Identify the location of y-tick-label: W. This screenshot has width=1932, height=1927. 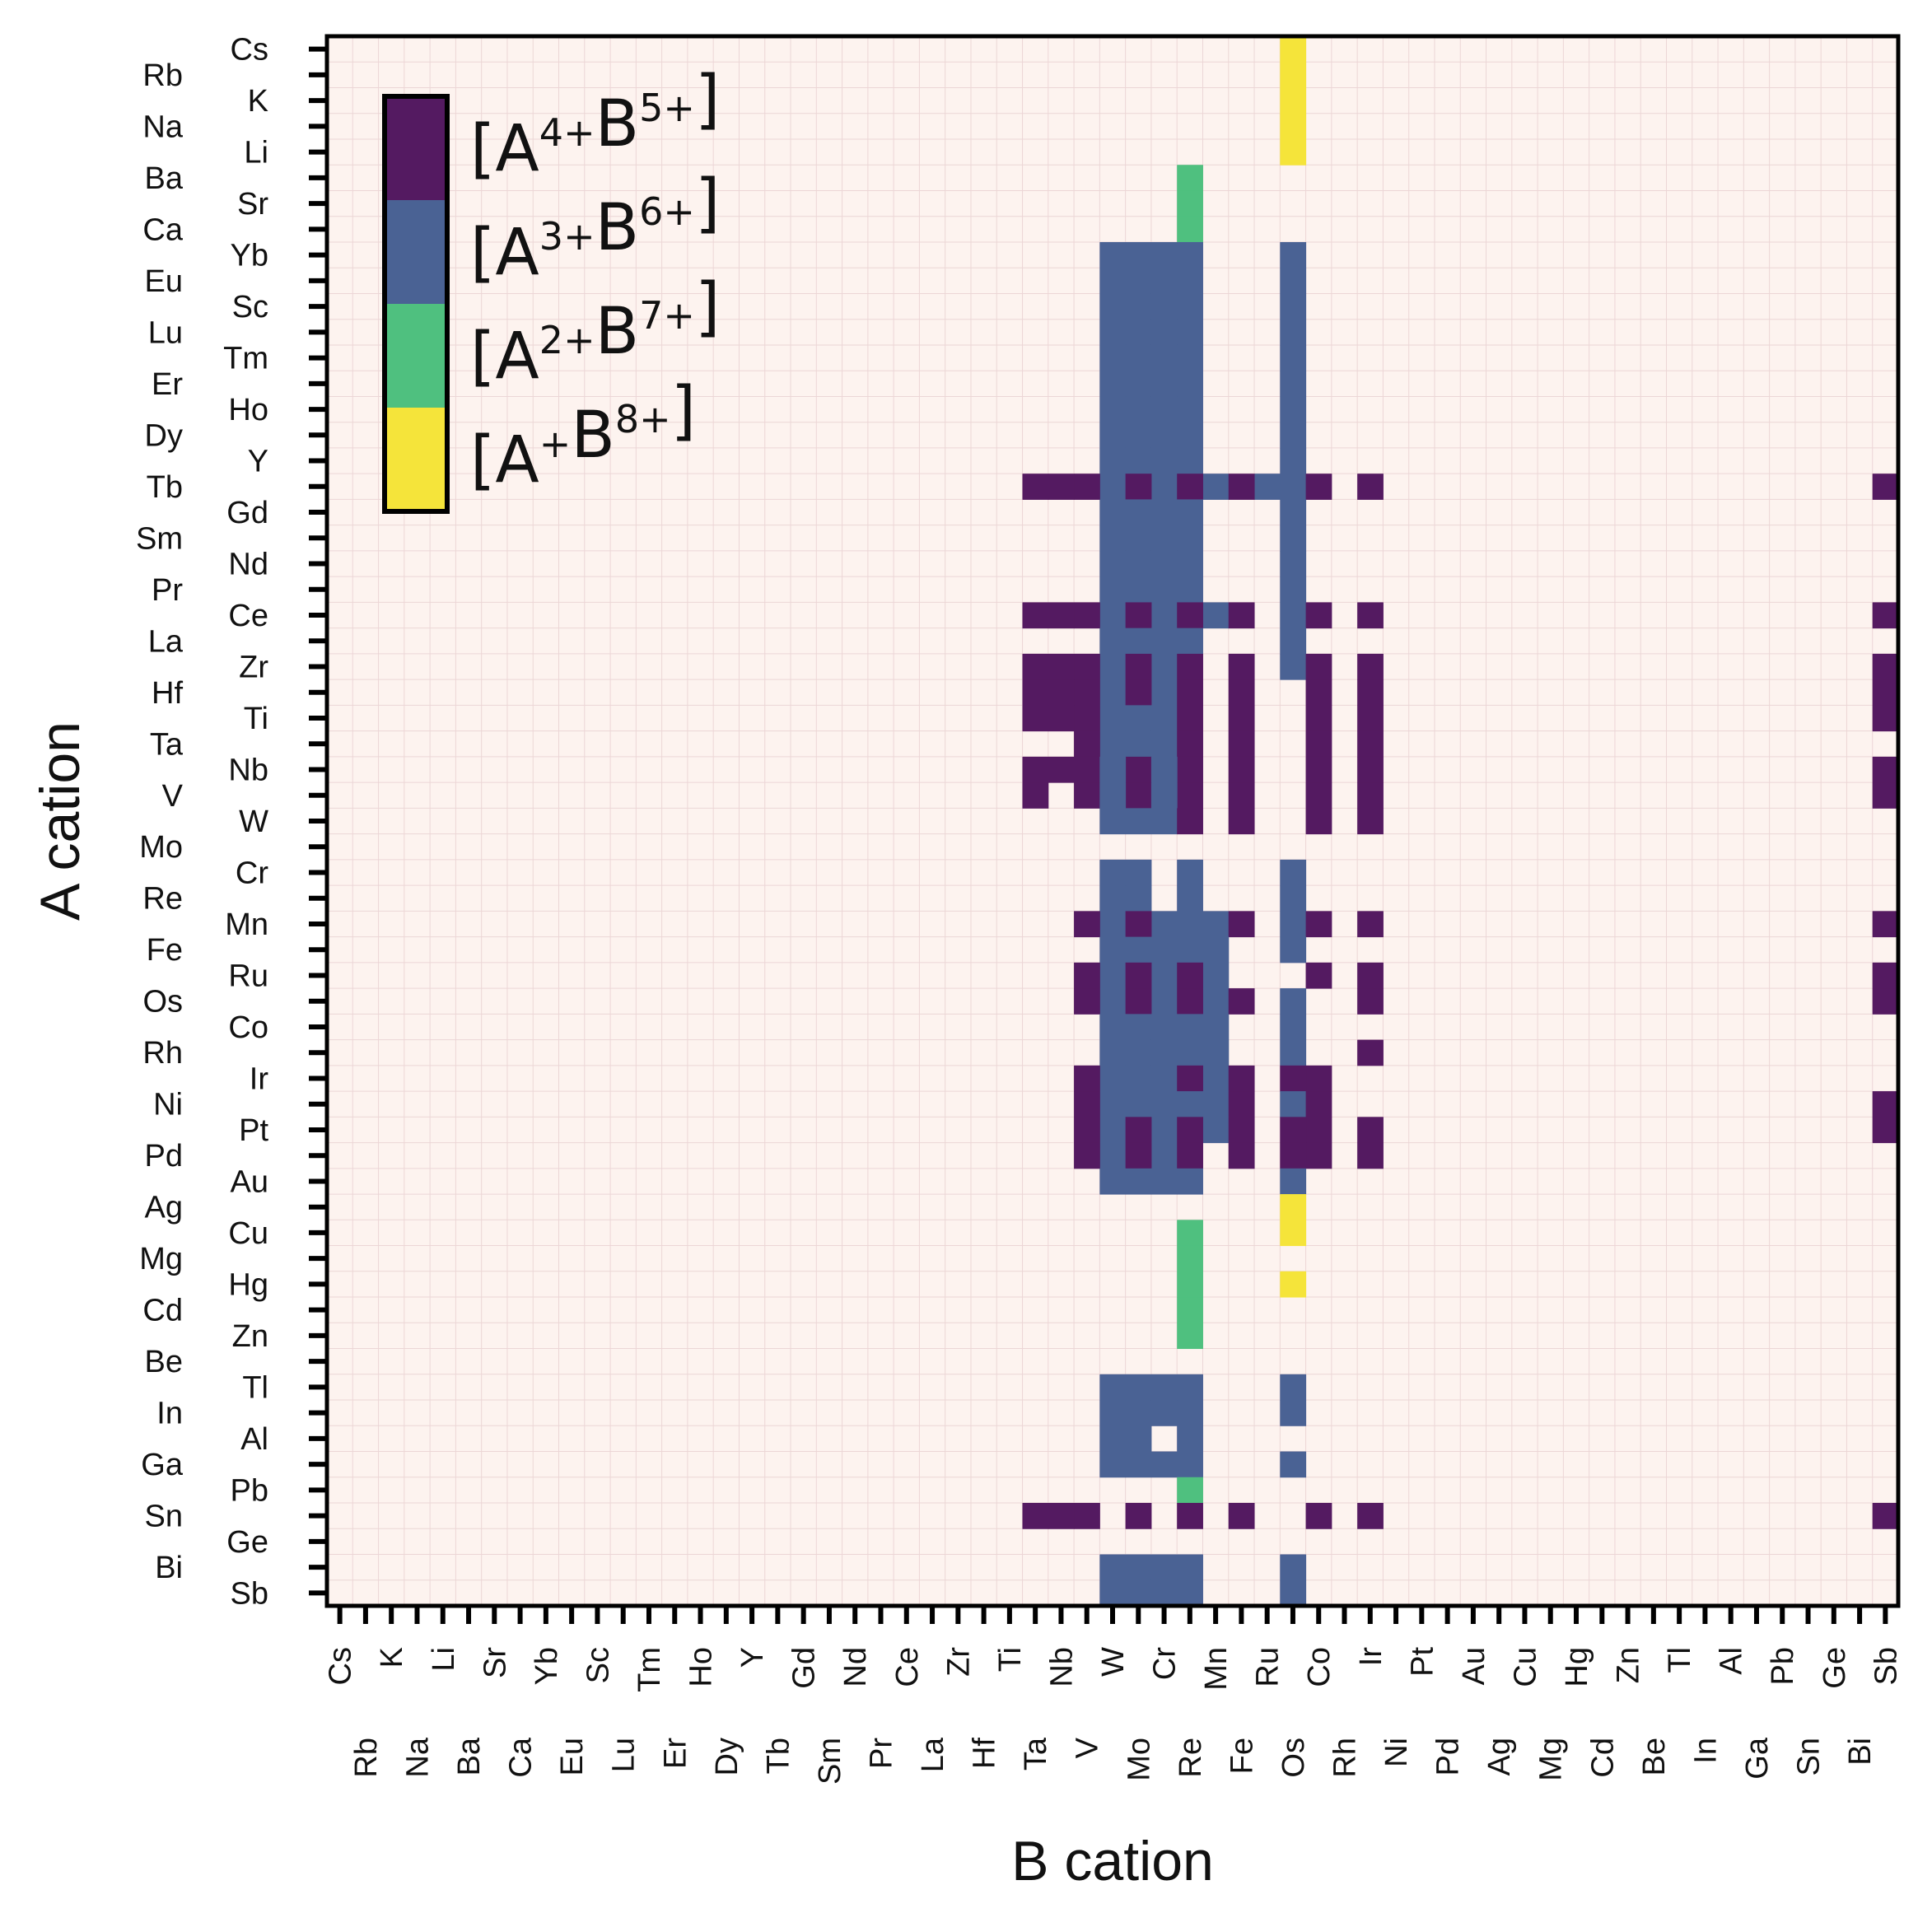
(253, 822).